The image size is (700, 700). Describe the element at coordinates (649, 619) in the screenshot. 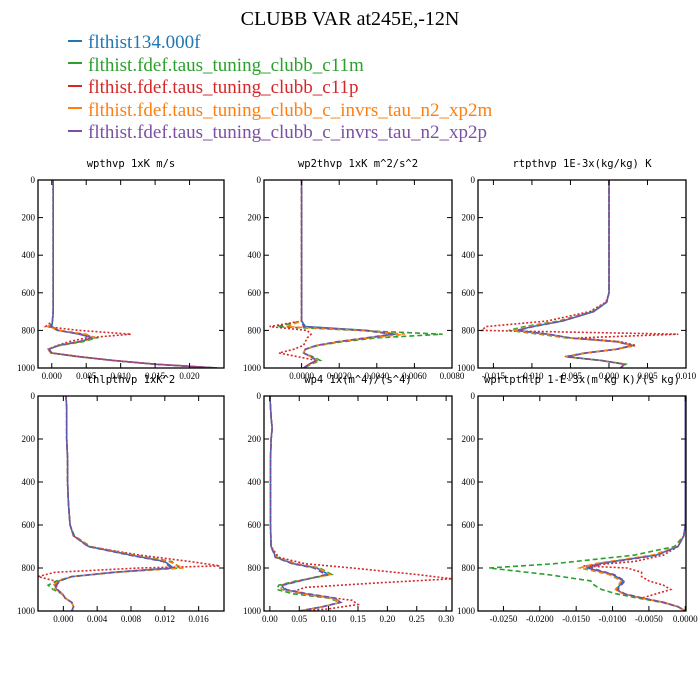

I see `x-tick-label: -0.0050` at that location.